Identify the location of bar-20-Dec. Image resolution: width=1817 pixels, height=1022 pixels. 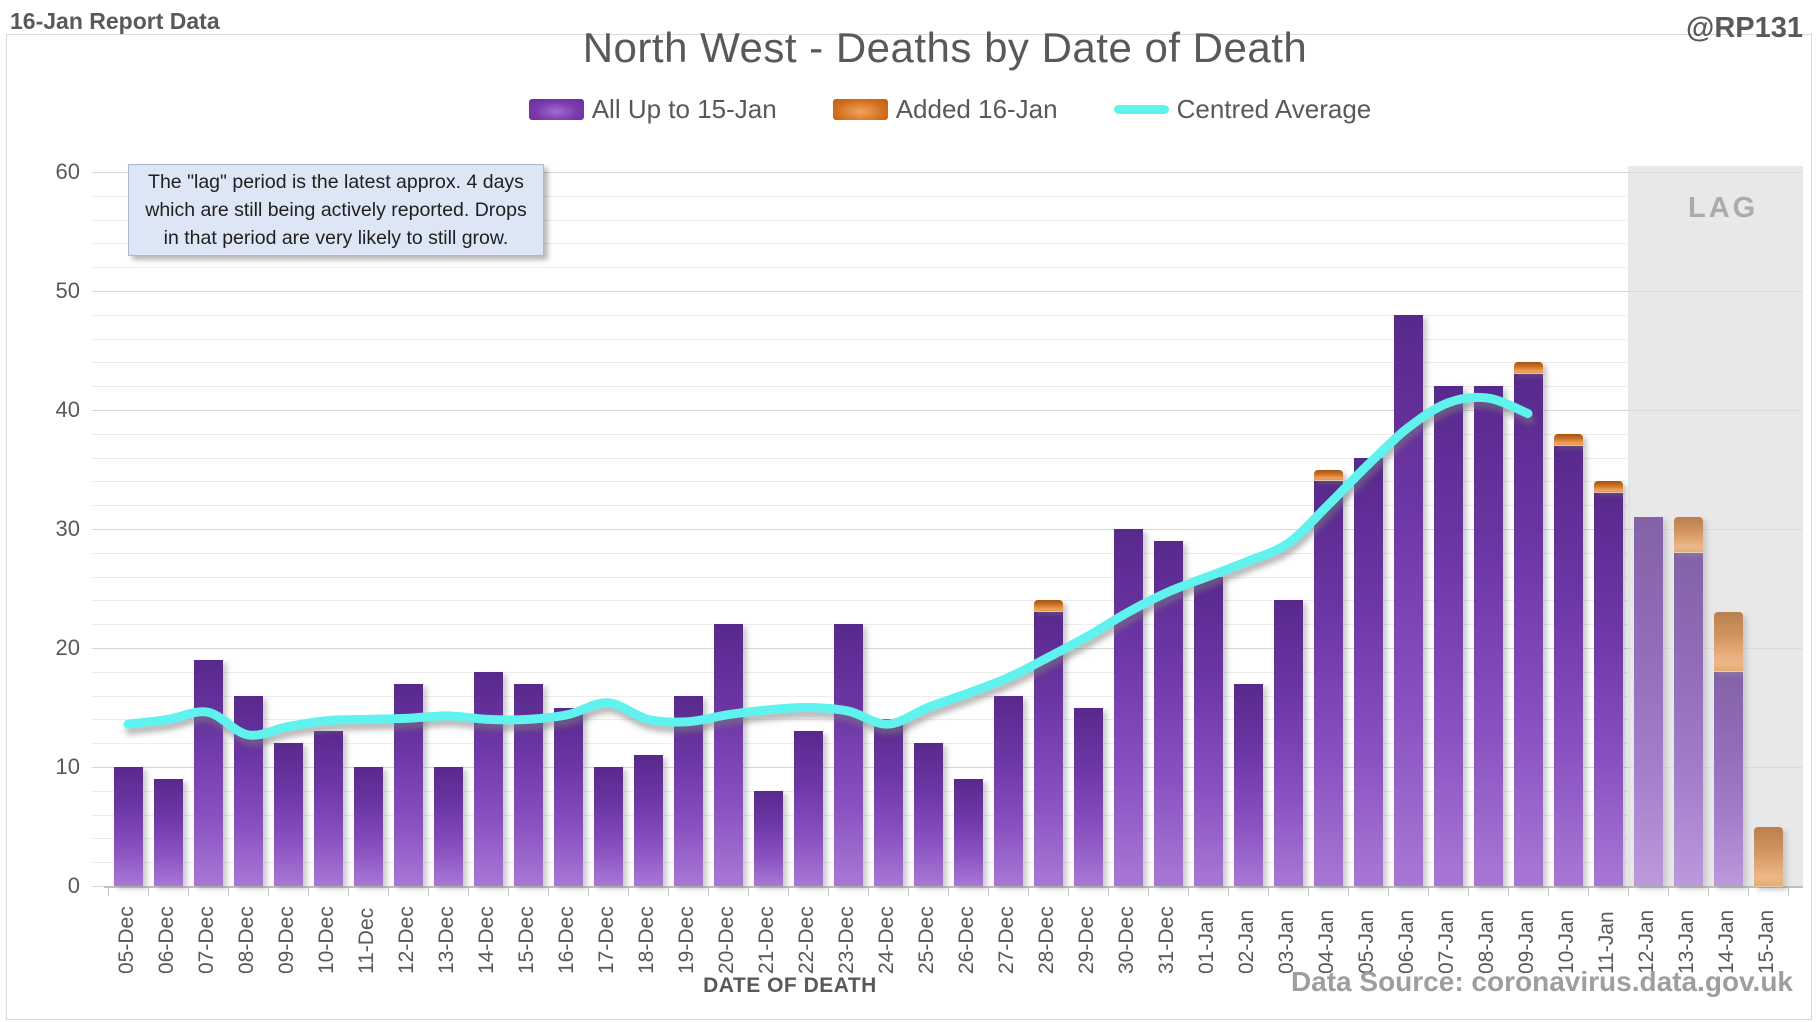
(728, 755).